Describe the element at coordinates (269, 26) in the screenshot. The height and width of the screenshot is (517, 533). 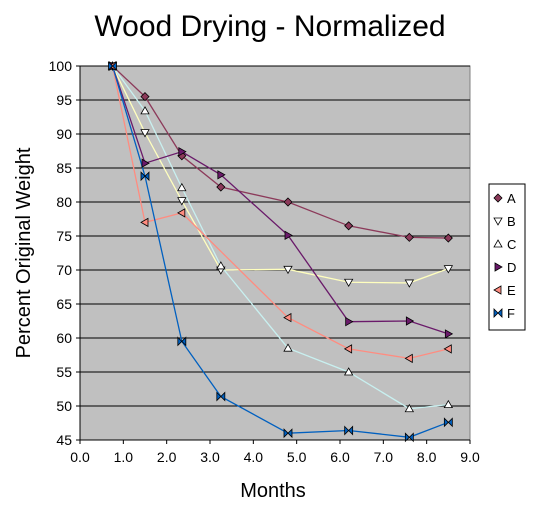
I see `chart-title: Wood Drying - Normalized` at that location.